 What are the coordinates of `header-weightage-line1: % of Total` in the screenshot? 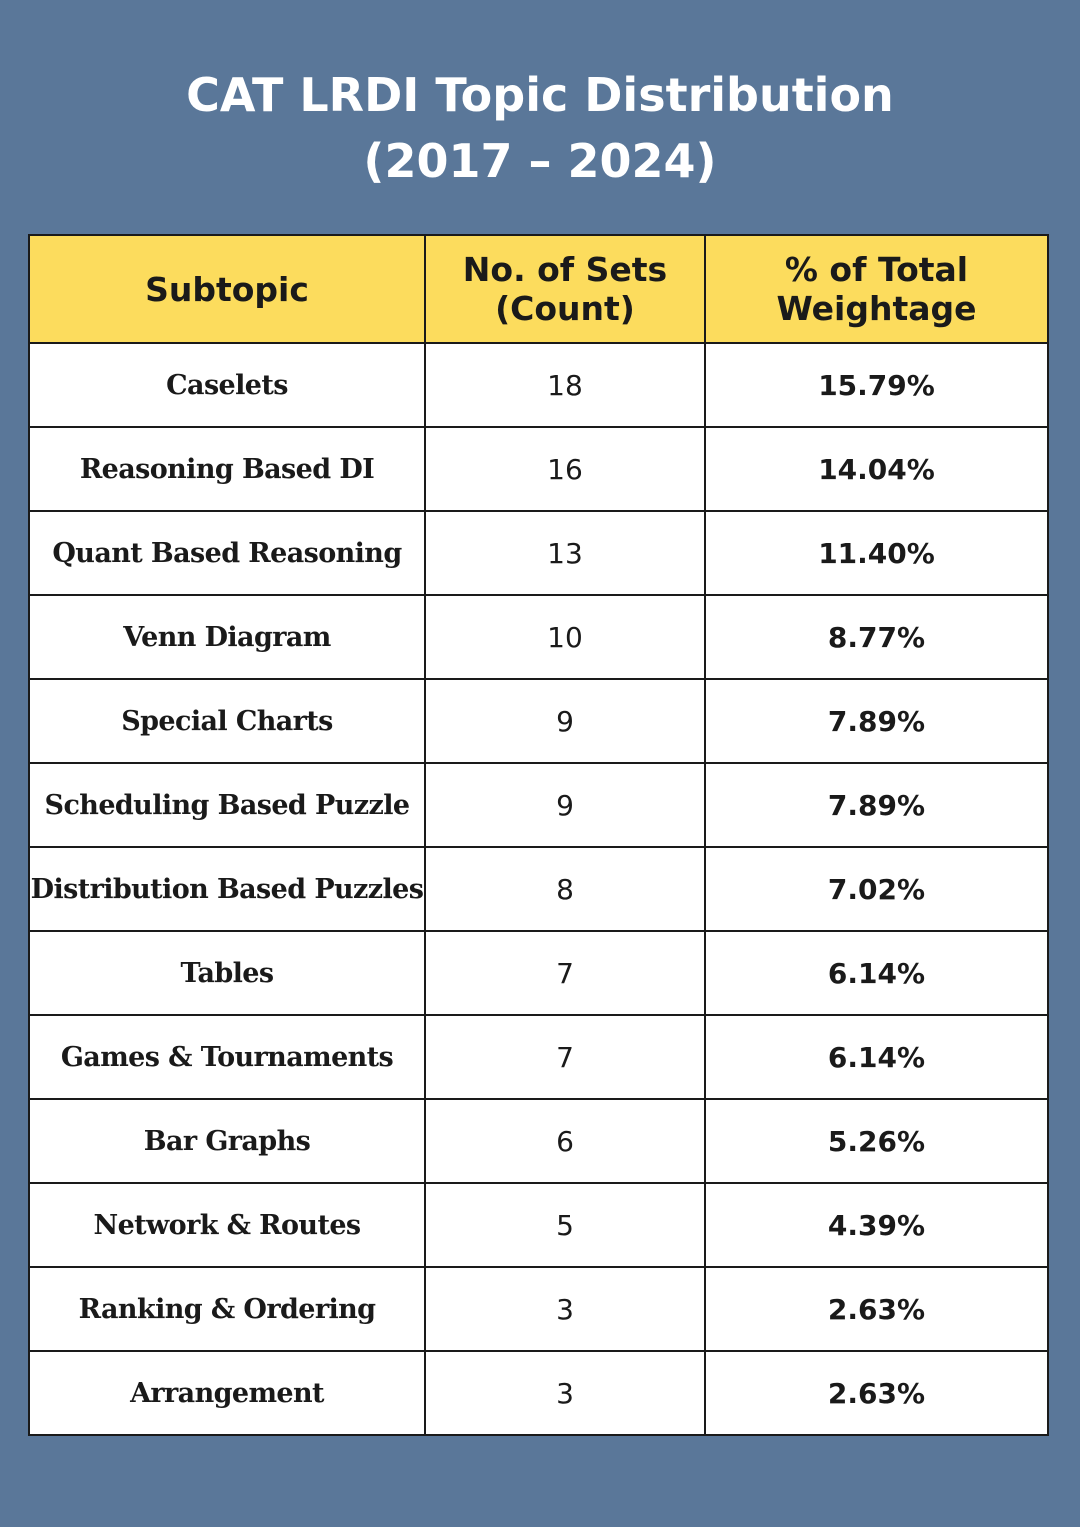 It's located at (876, 269).